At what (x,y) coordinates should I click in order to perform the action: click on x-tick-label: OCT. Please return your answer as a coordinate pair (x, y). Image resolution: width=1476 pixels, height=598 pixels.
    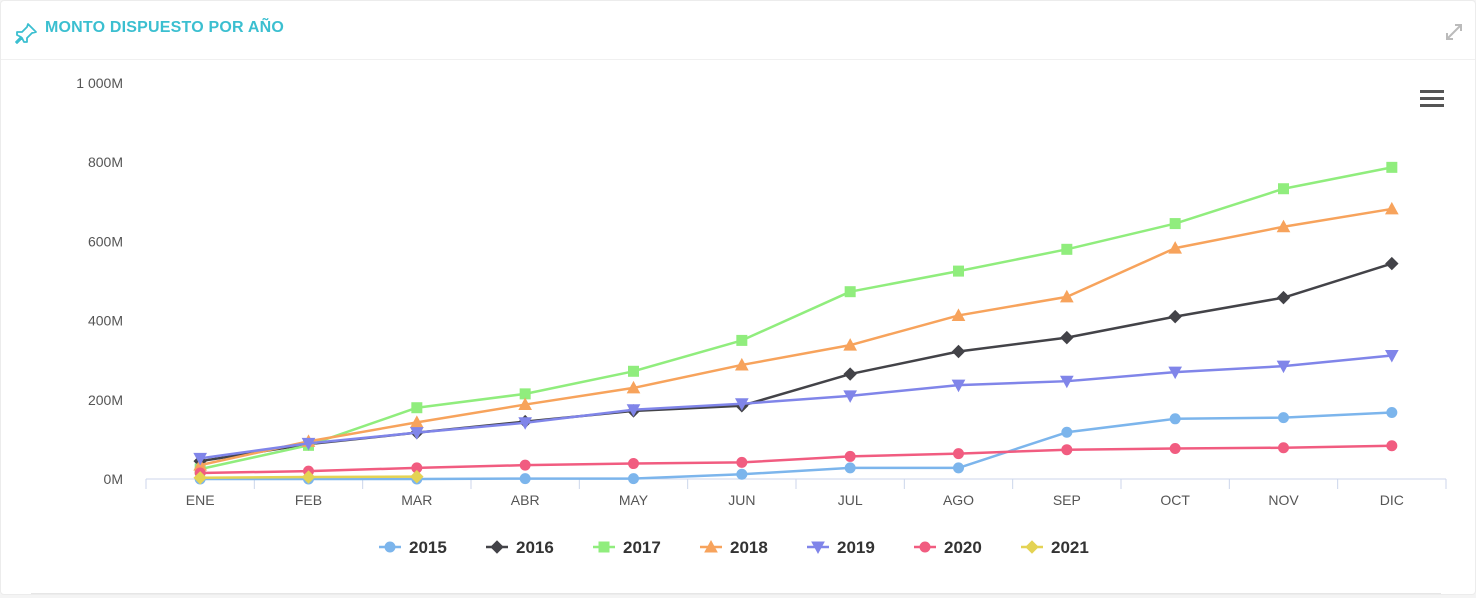
    Looking at the image, I should click on (1175, 500).